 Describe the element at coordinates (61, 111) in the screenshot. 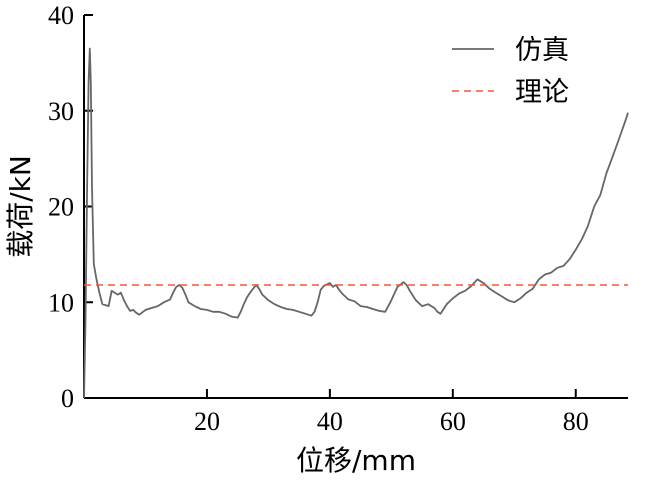

I see `y-tick-label: 30` at that location.